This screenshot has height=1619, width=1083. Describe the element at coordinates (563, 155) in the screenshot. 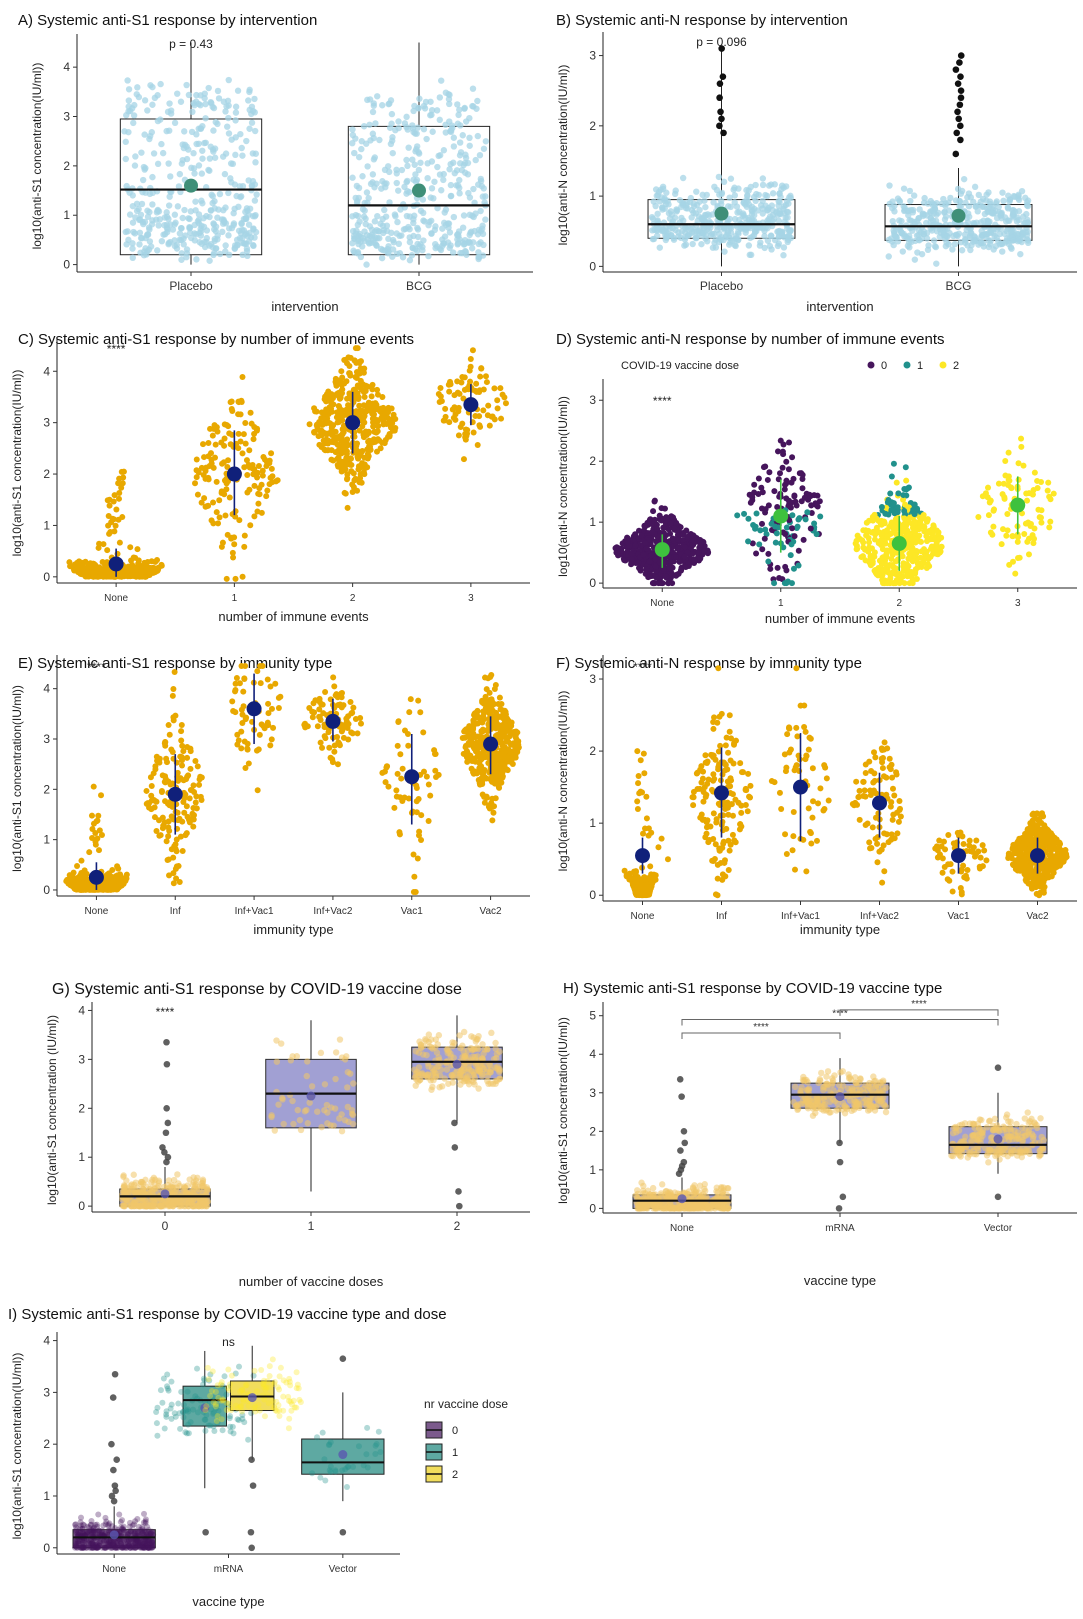

I see `y-axis-label: log10(anti-N concentration(IU/ml))` at that location.